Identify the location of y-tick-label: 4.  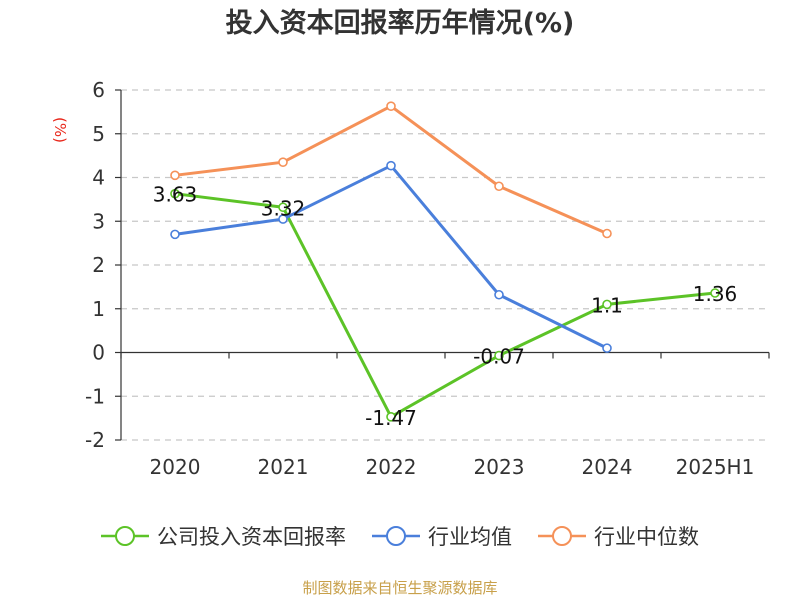
(98, 178).